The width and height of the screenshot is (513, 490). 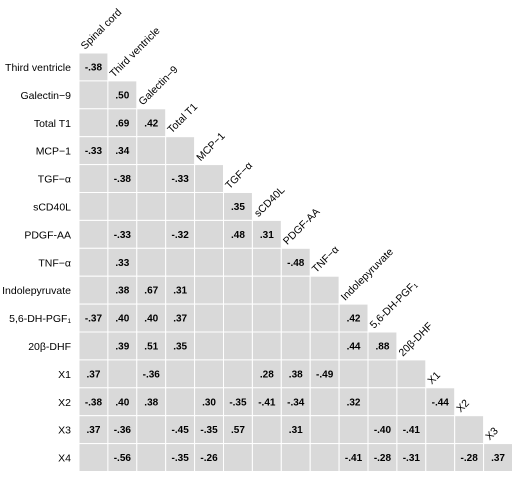 I want to click on cell-5-6-dh-pgf1-indolepyruvate, so click(x=353, y=318).